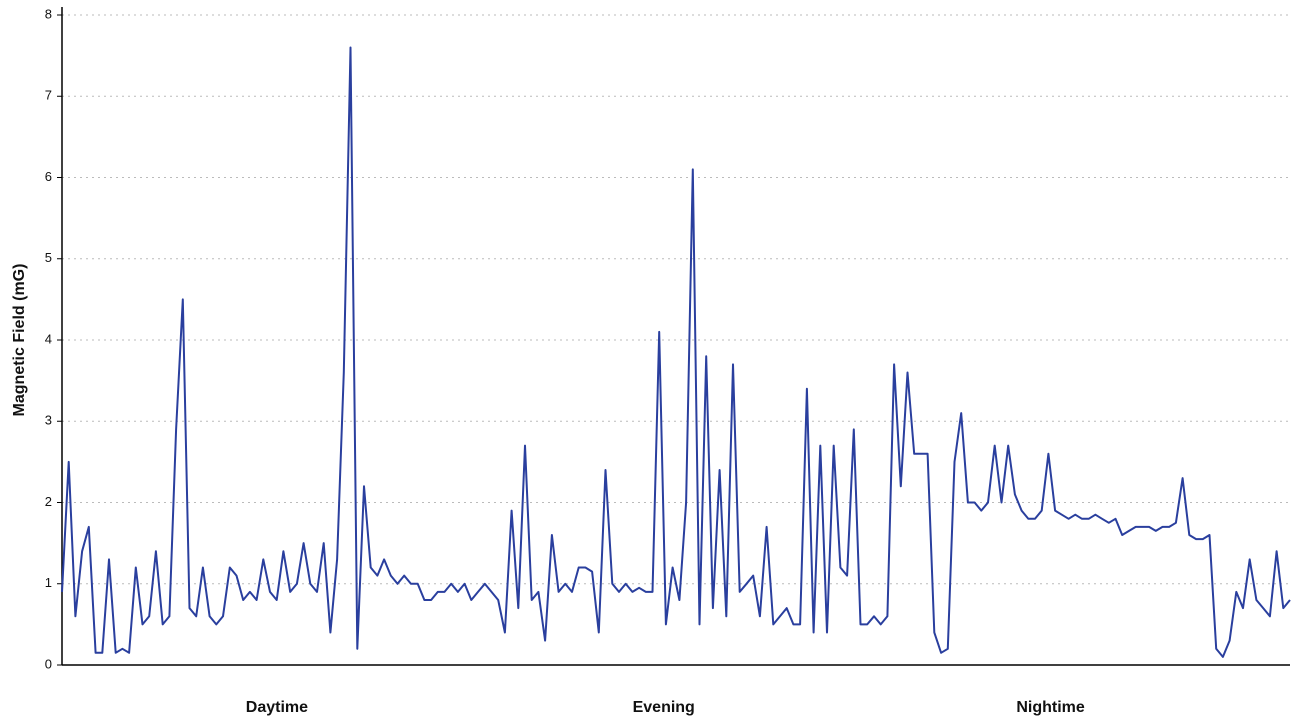 The image size is (1292, 724). I want to click on period-label: Evening, so click(664, 707).